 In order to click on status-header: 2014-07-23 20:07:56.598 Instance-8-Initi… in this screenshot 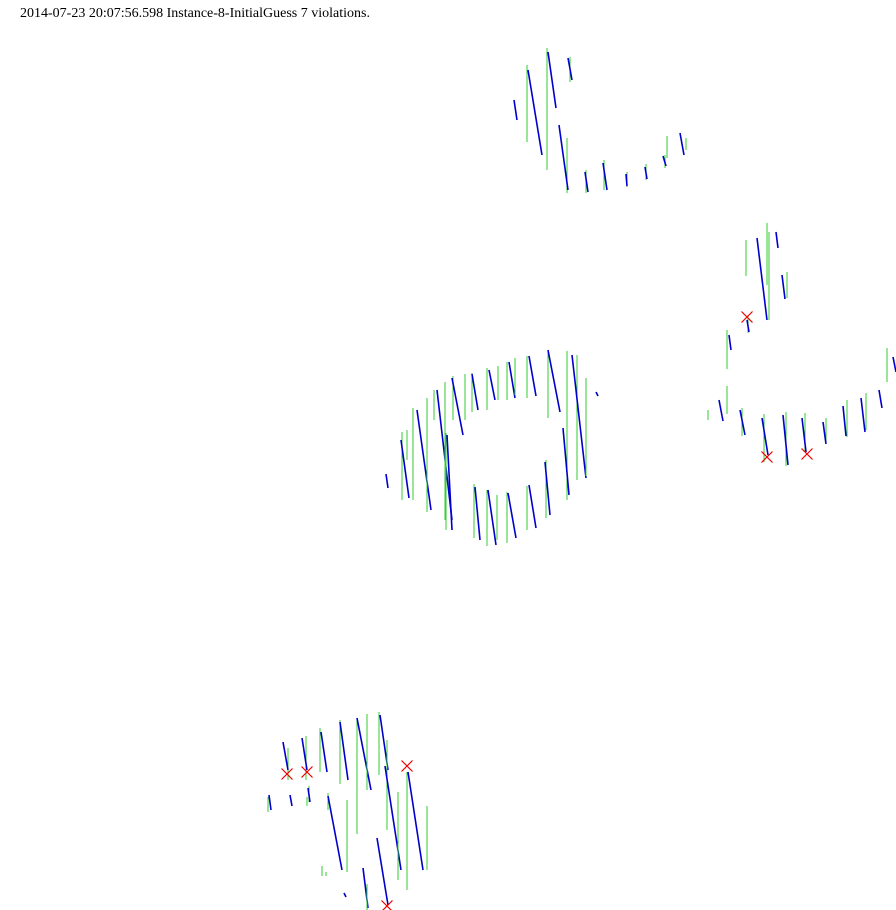, I will do `click(195, 13)`.